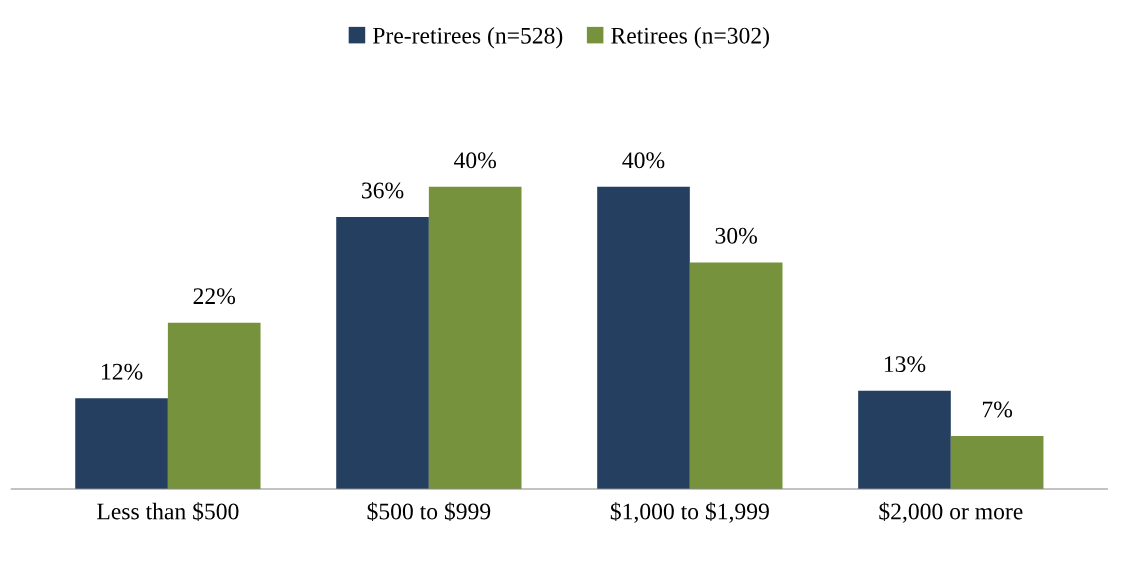 The height and width of the screenshot is (562, 1130). I want to click on data-label: 22%, so click(214, 296).